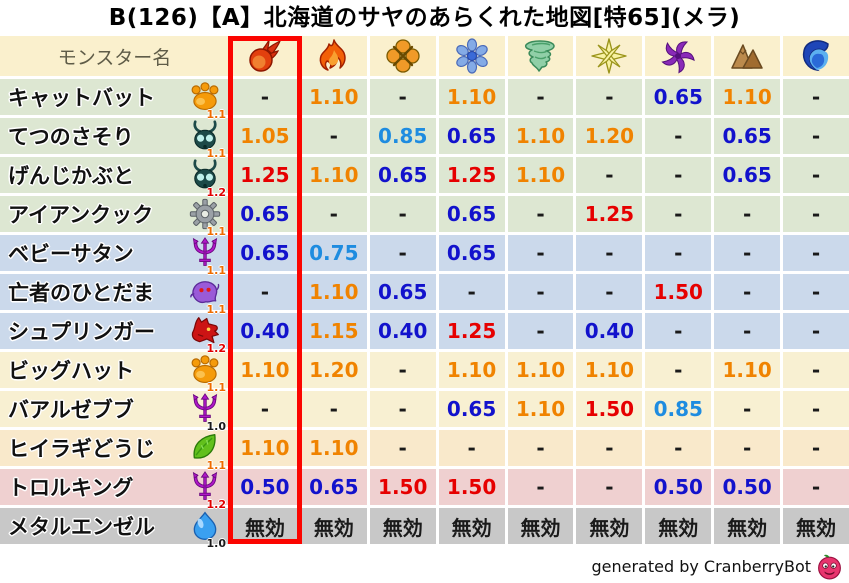 The image size is (849, 583). Describe the element at coordinates (81, 293) in the screenshot. I see `monster-name: 亡者のひとだま` at that location.